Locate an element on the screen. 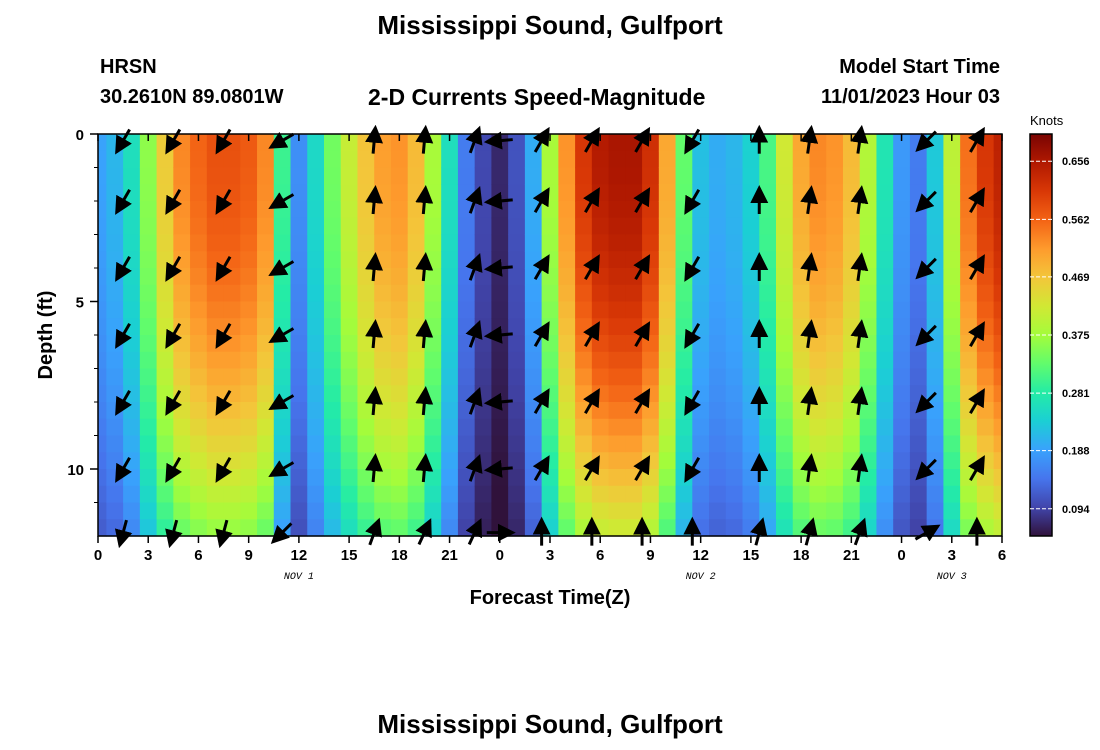 The width and height of the screenshot is (1100, 750). x-tick-label: 12 is located at coordinates (700, 555).